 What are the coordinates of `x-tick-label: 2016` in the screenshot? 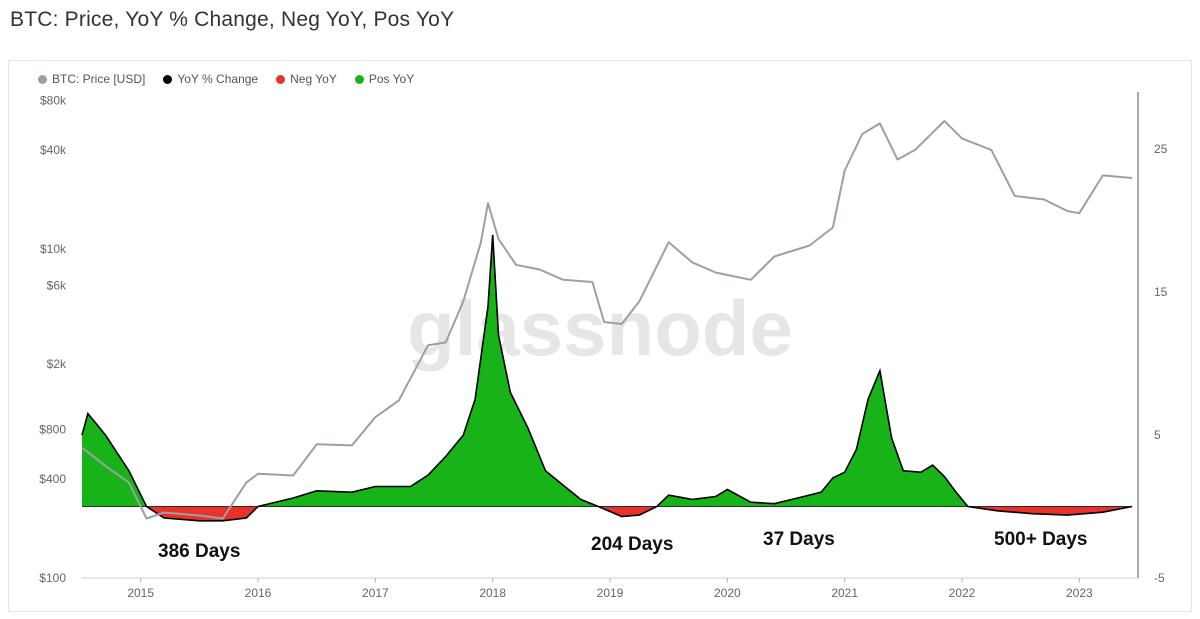 It's located at (258, 593).